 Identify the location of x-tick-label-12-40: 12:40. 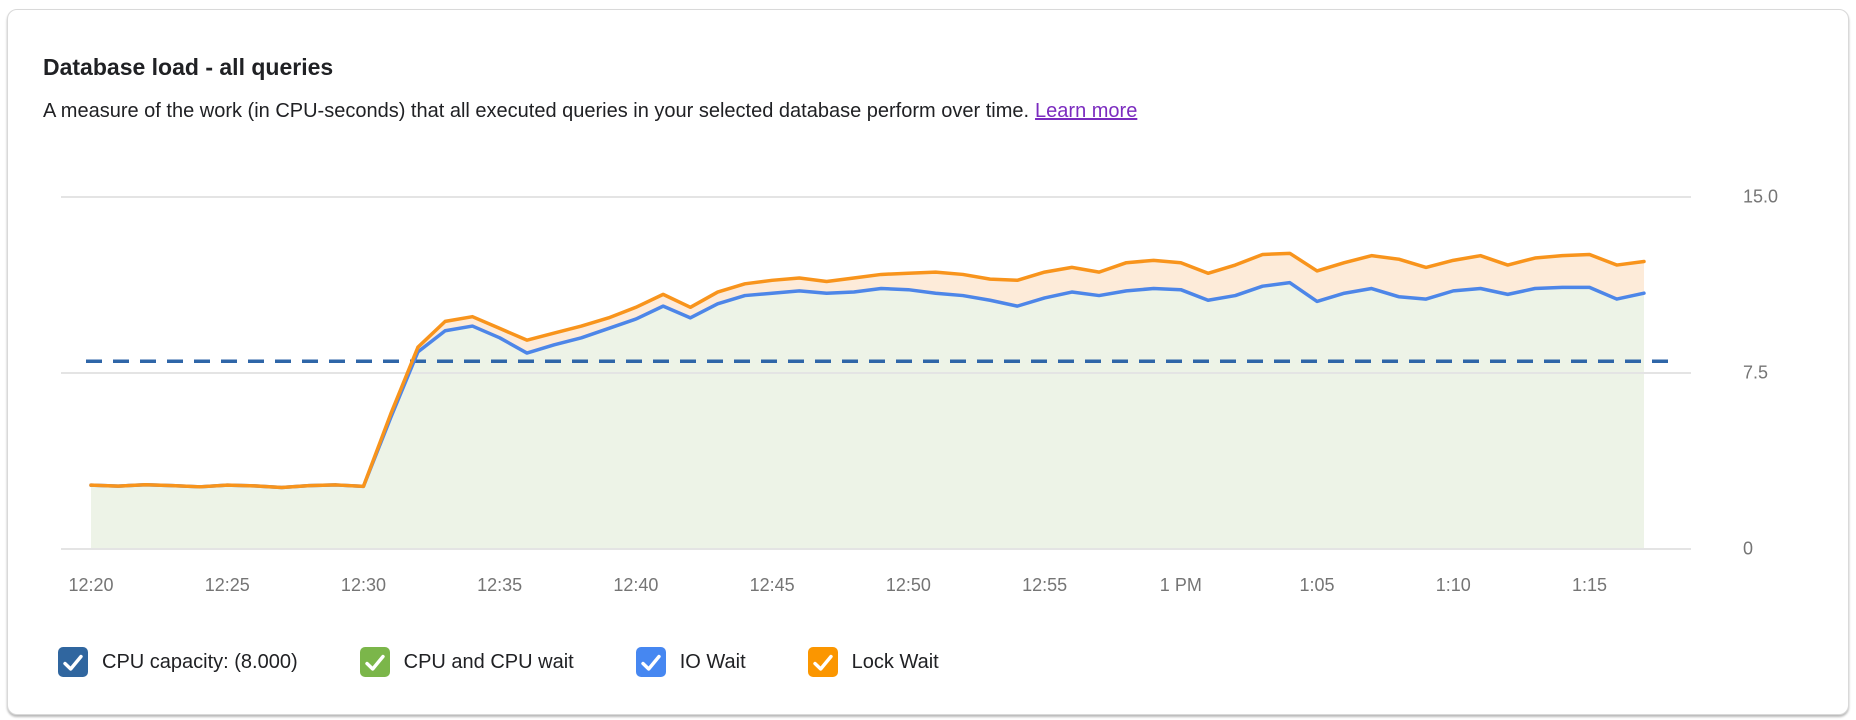
(636, 585).